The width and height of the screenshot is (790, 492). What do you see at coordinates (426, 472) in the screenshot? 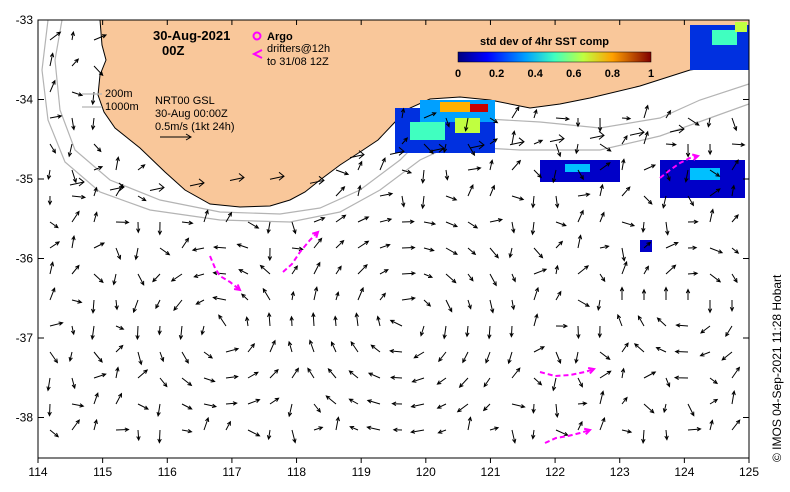
I see `x-tick-label: 120` at bounding box center [426, 472].